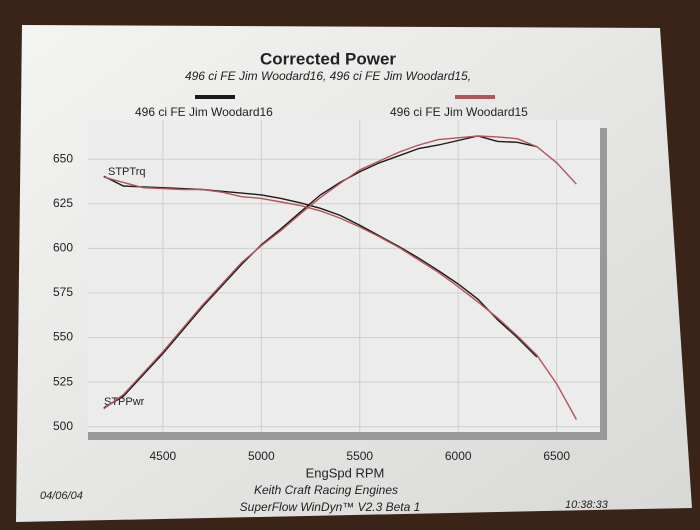 The width and height of the screenshot is (700, 530). What do you see at coordinates (458, 456) in the screenshot?
I see `x-tick-label: 6000` at bounding box center [458, 456].